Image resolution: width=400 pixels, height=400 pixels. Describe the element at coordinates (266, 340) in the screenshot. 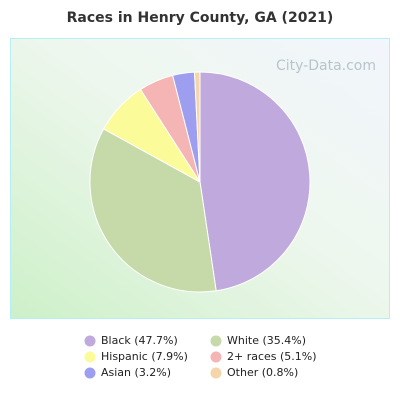

I see `legend-label: White (35.4%)` at that location.